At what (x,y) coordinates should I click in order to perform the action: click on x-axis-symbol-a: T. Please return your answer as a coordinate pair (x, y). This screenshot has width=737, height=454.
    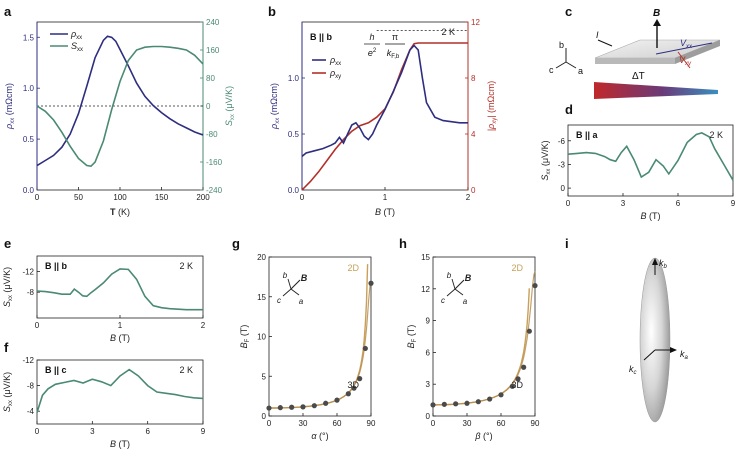
    Looking at the image, I should click on (113, 212).